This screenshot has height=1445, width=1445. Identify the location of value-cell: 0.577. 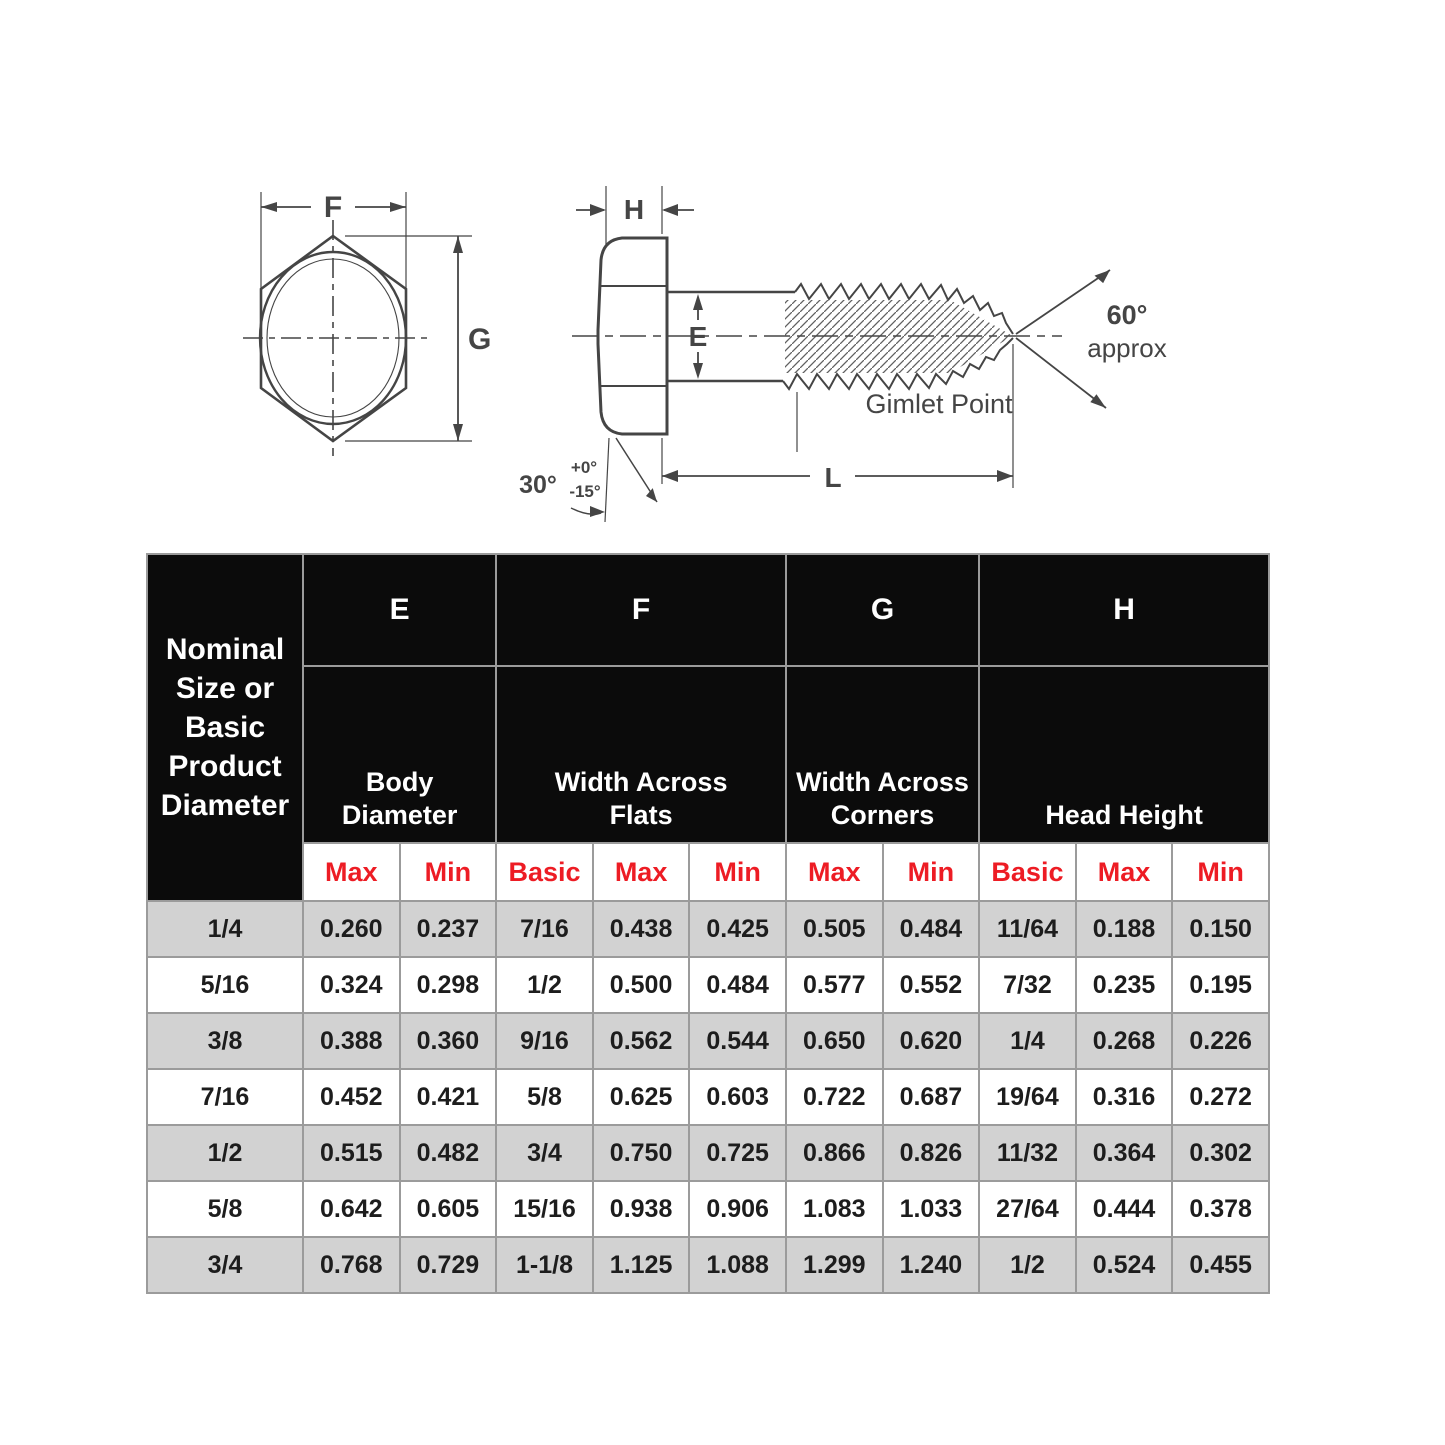
(834, 985).